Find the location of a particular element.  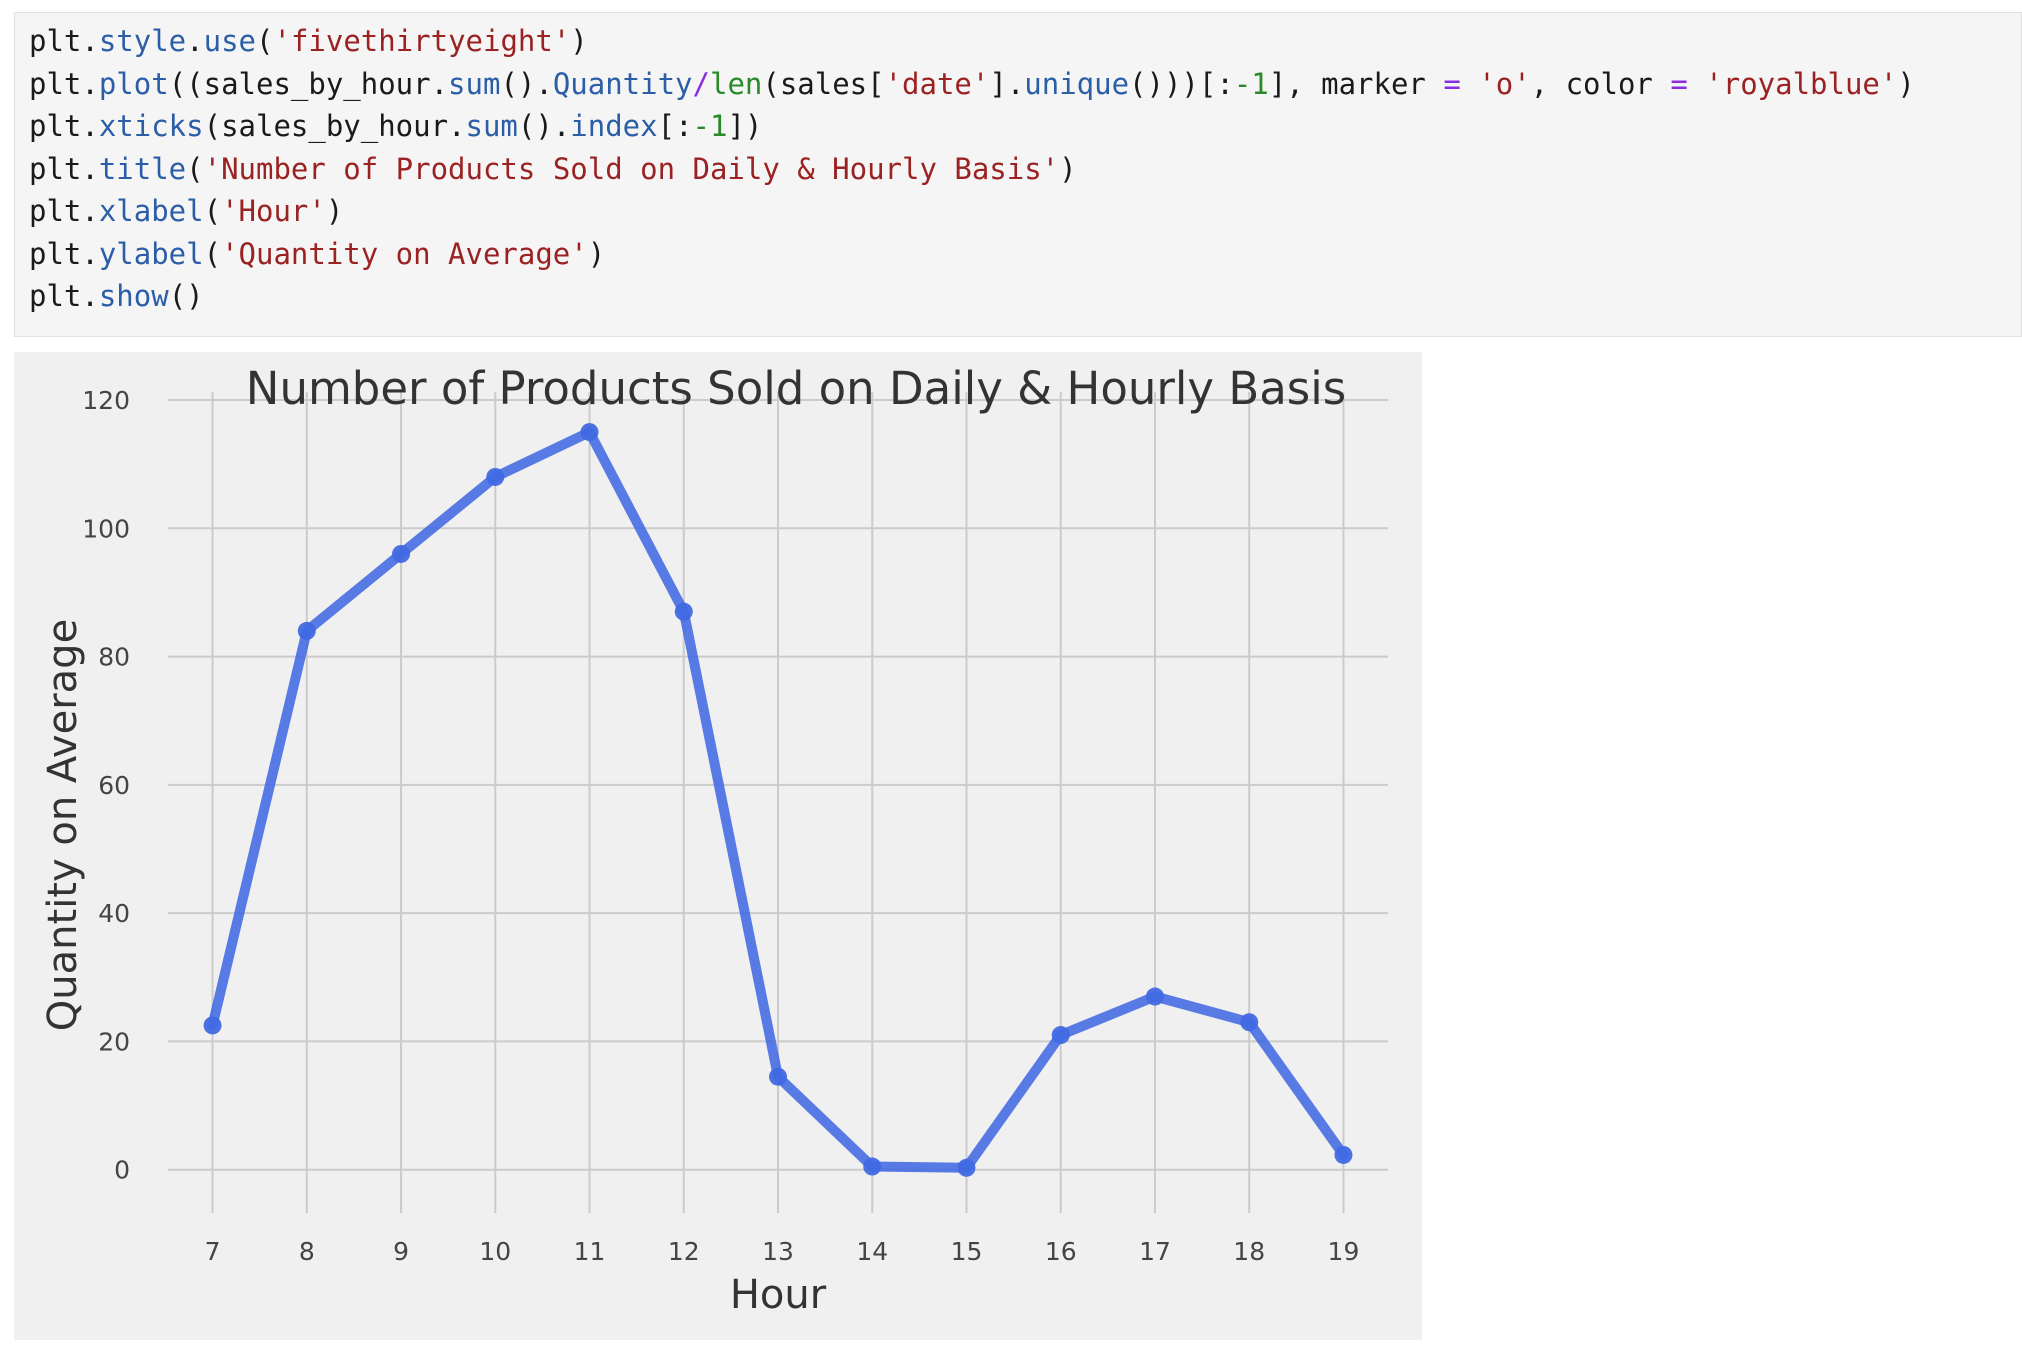

x-tick-label: 19 is located at coordinates (1344, 1251).